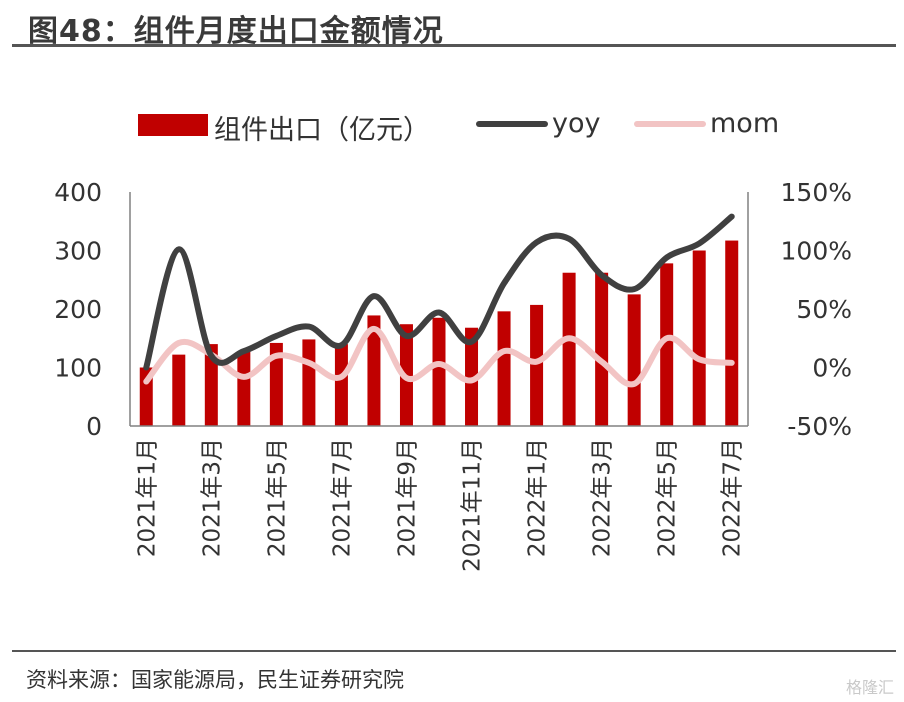 The image size is (904, 702). What do you see at coordinates (236, 31) in the screenshot?
I see `figure-title: 图48：组件月度出口金额情况` at bounding box center [236, 31].